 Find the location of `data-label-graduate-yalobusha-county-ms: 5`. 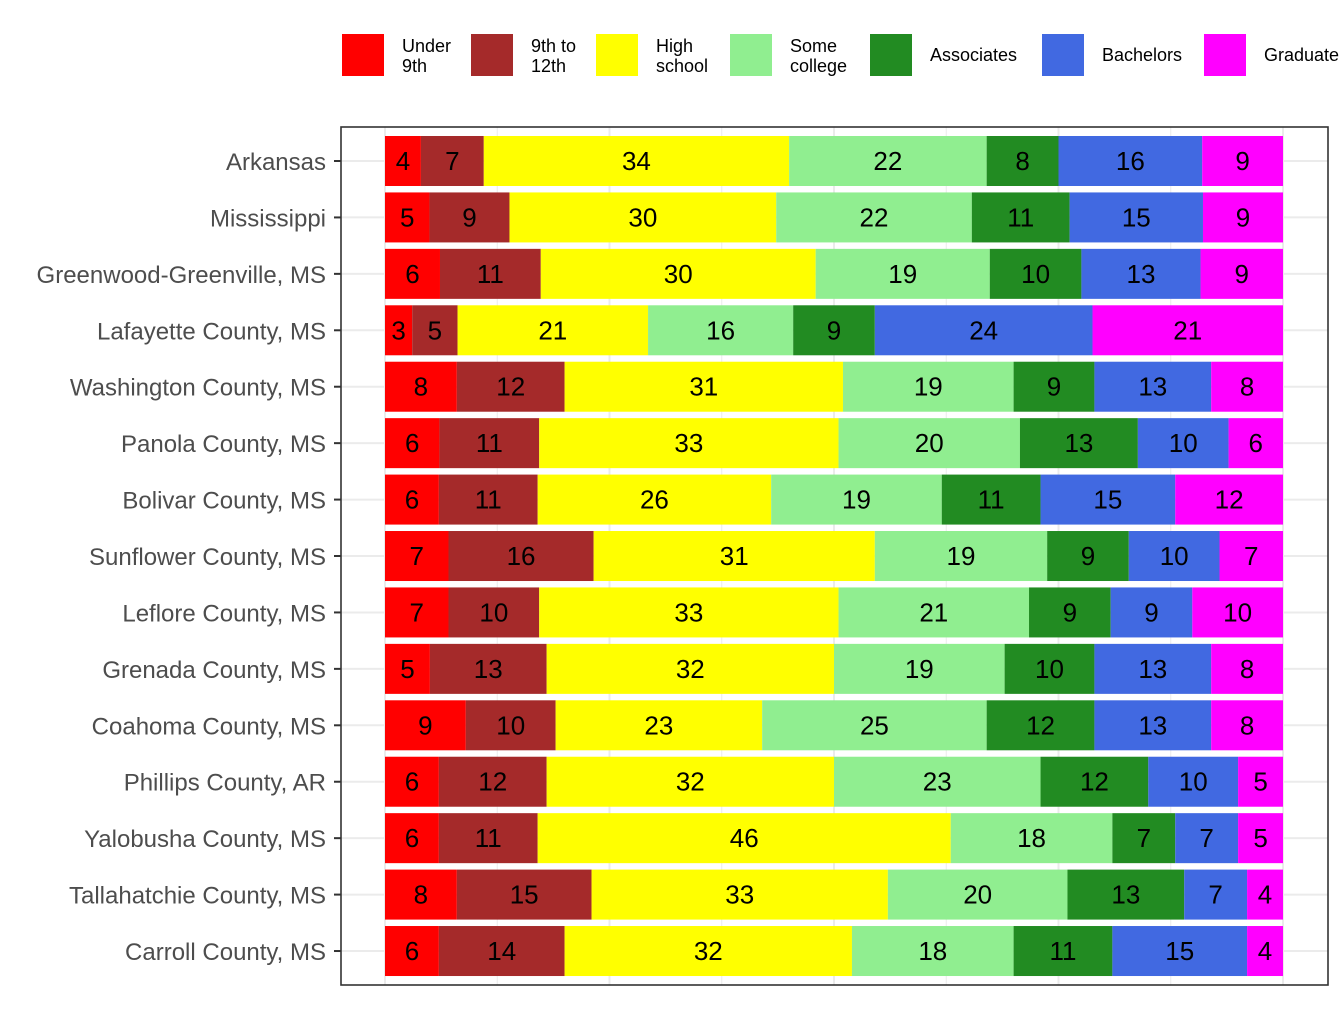

data-label-graduate-yalobusha-county-ms: 5 is located at coordinates (1260, 838).